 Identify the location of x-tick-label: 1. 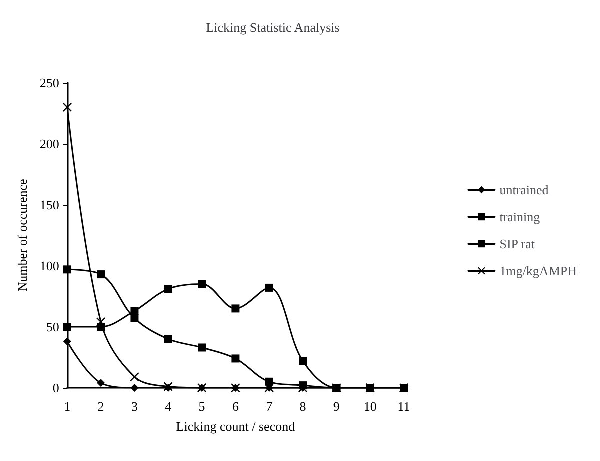
(67, 406).